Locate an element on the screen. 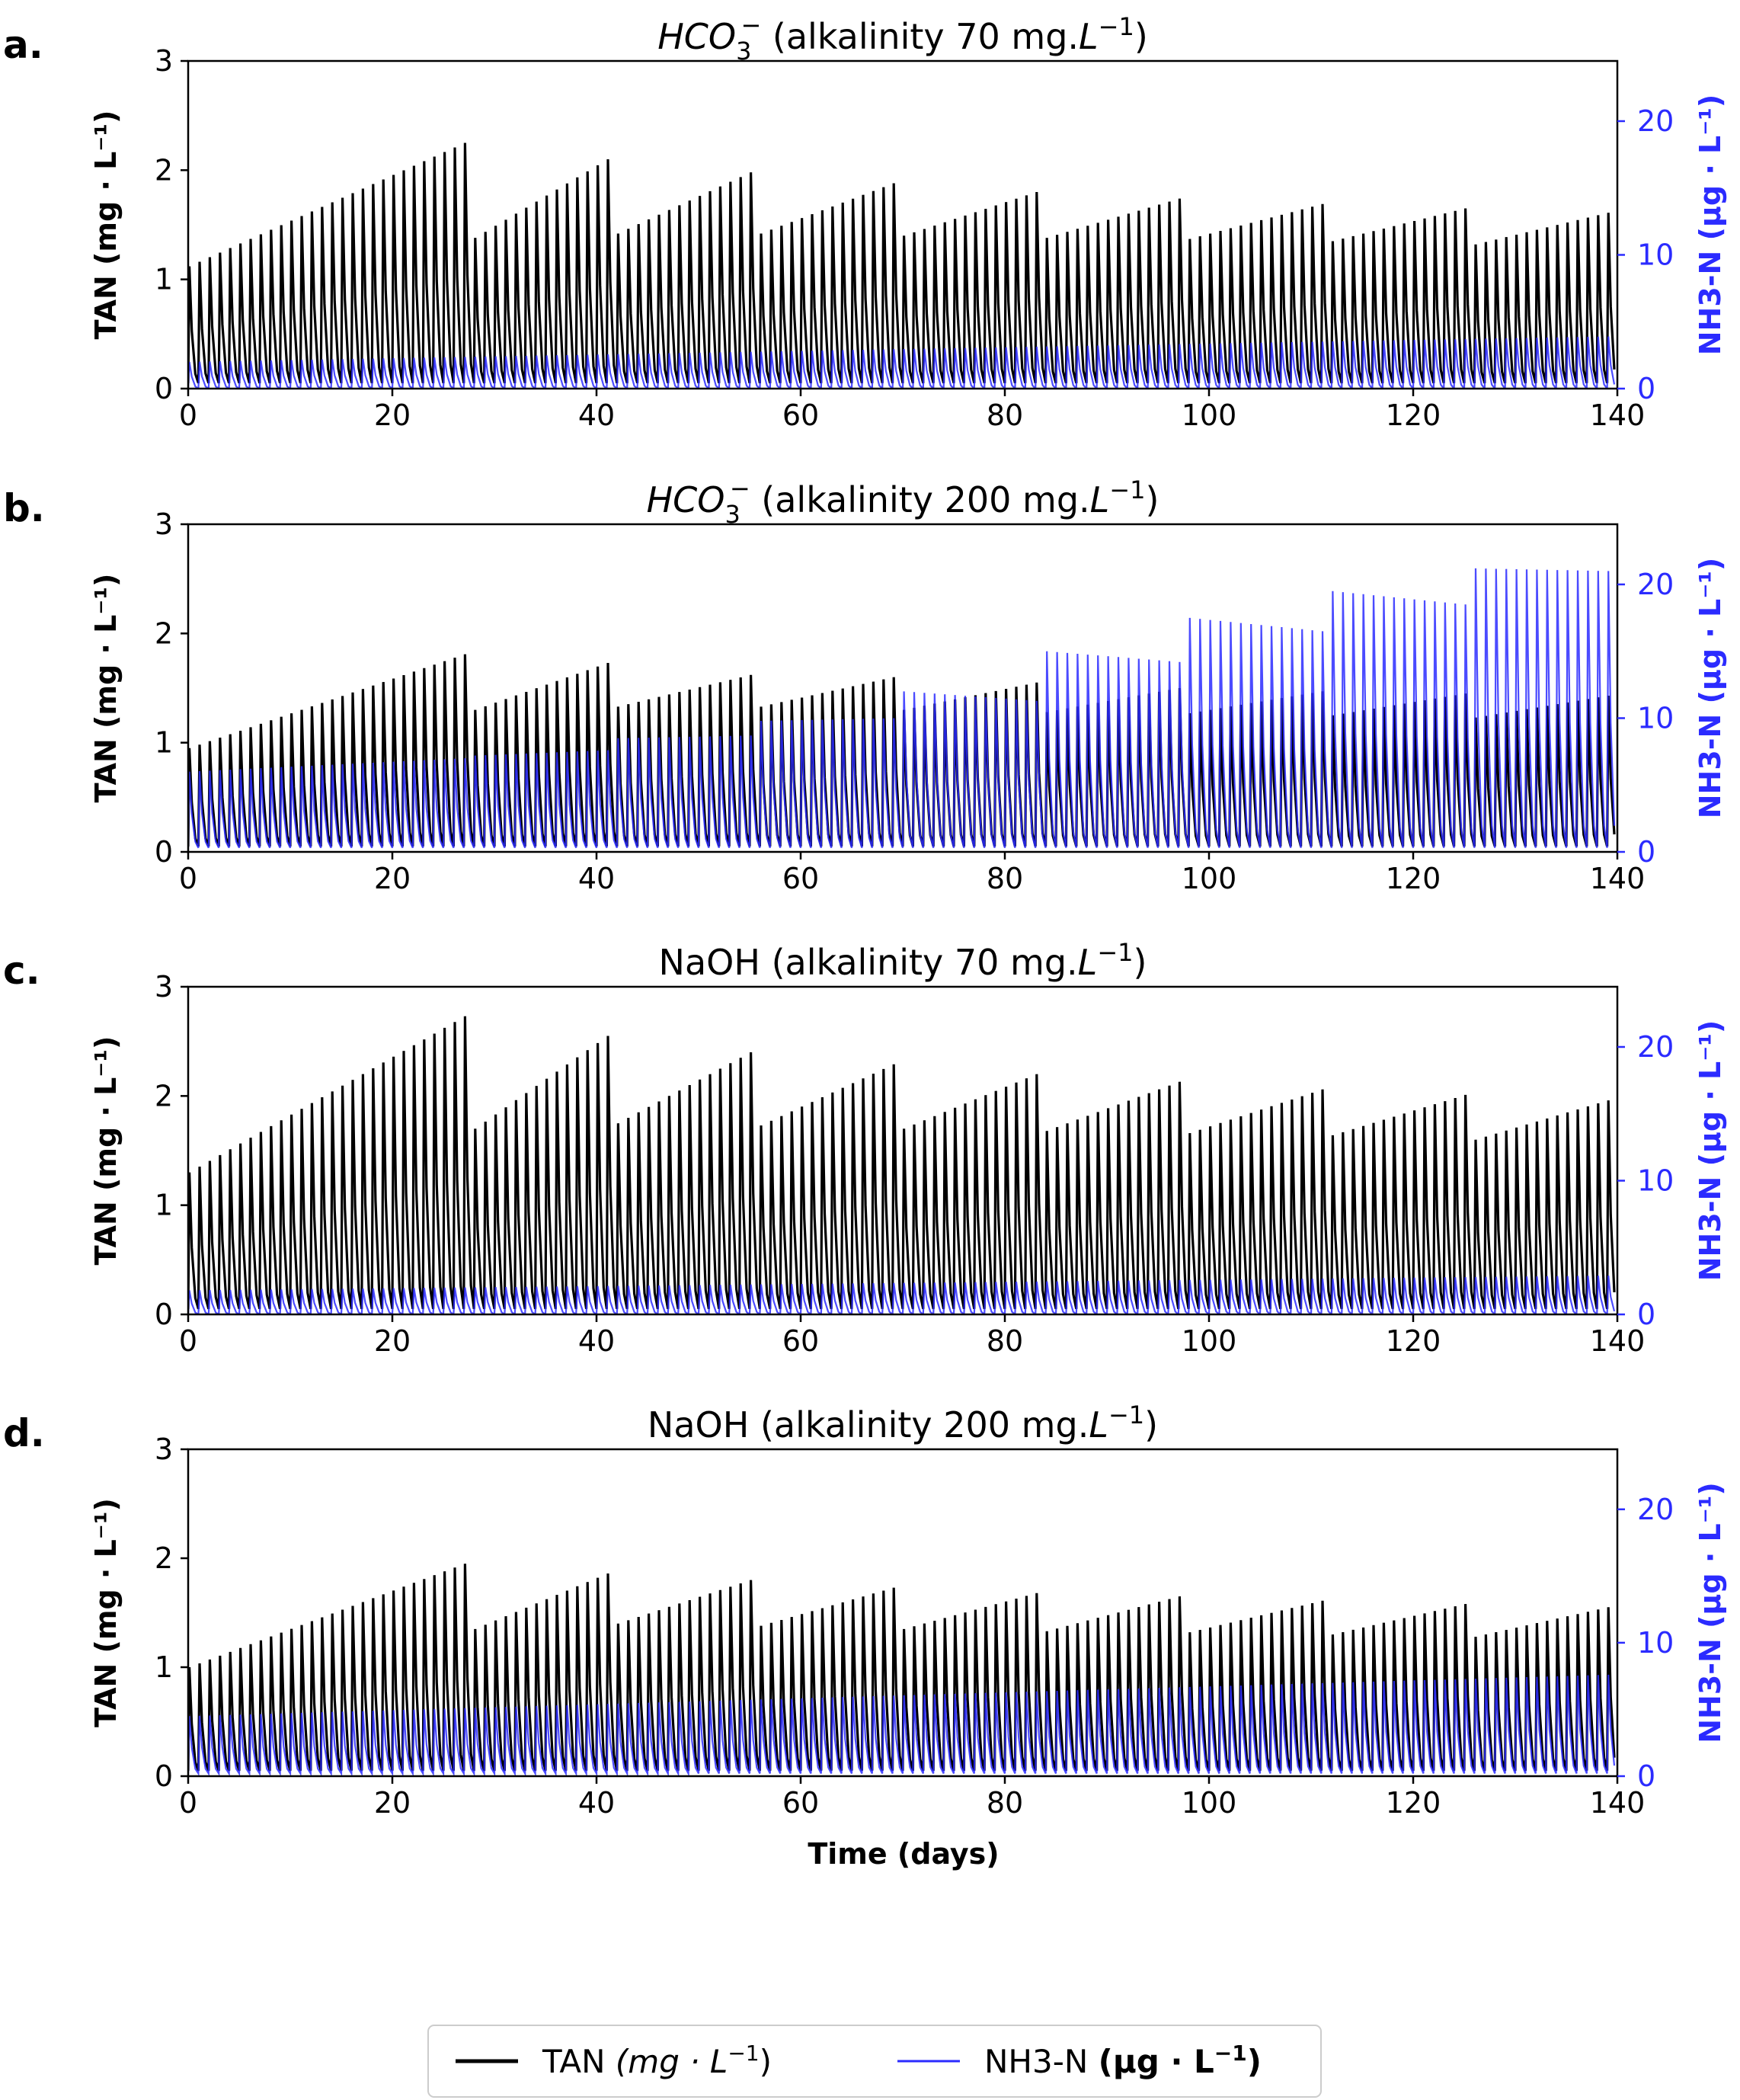 This screenshot has width=1740, height=2100. legend: TAN (mg · L−1) NH3-N (µg · L−1) is located at coordinates (875, 2061).